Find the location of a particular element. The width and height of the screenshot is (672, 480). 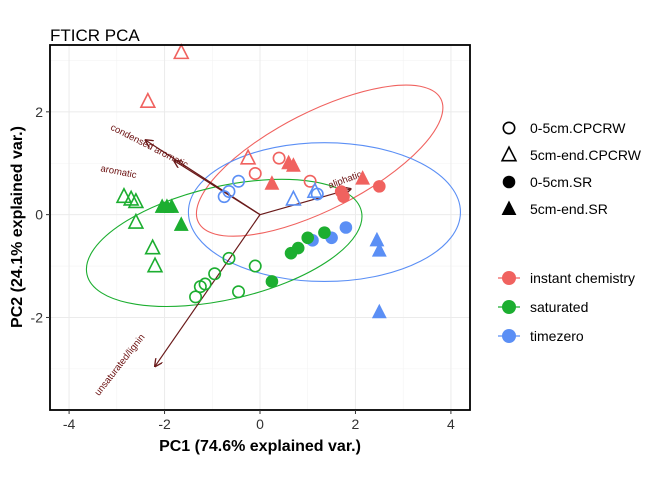

x-tick-label: 0 is located at coordinates (260, 424).